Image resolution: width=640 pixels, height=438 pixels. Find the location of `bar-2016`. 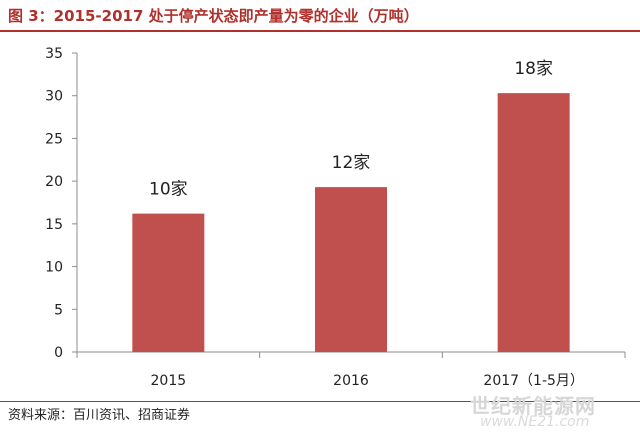

bar-2016 is located at coordinates (351, 269).